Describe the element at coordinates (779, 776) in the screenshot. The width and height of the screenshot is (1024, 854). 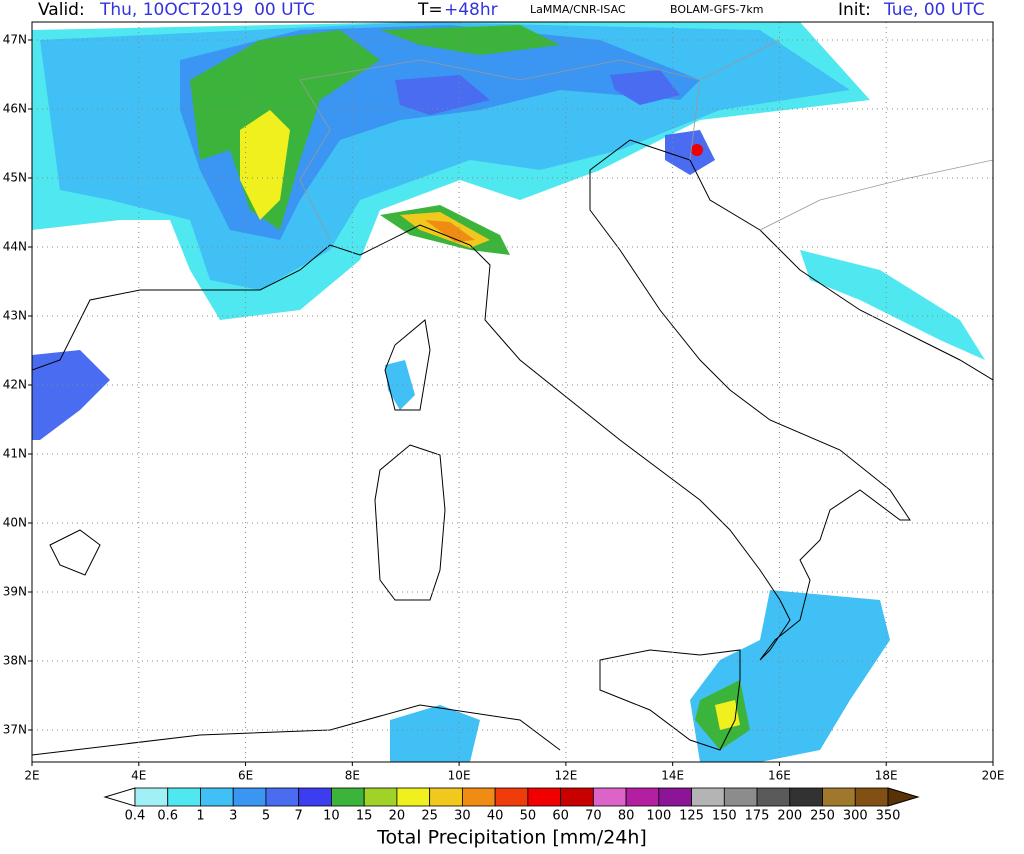
I see `lon-label: 16E` at that location.